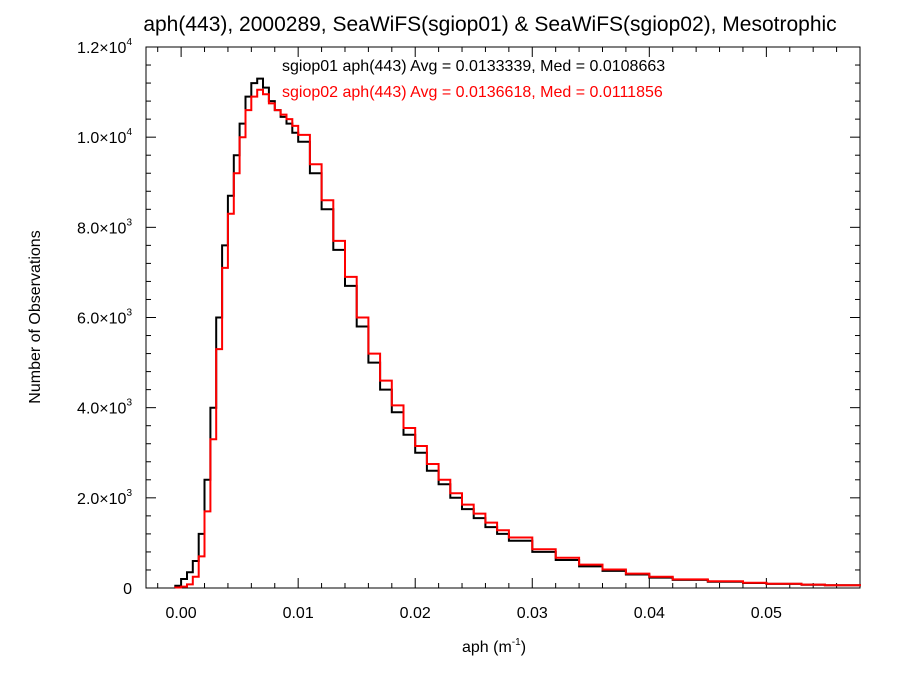 Image resolution: width=900 pixels, height=675 pixels. Describe the element at coordinates (104, 408) in the screenshot. I see `y-tick-label: 4.0×10³` at that location.